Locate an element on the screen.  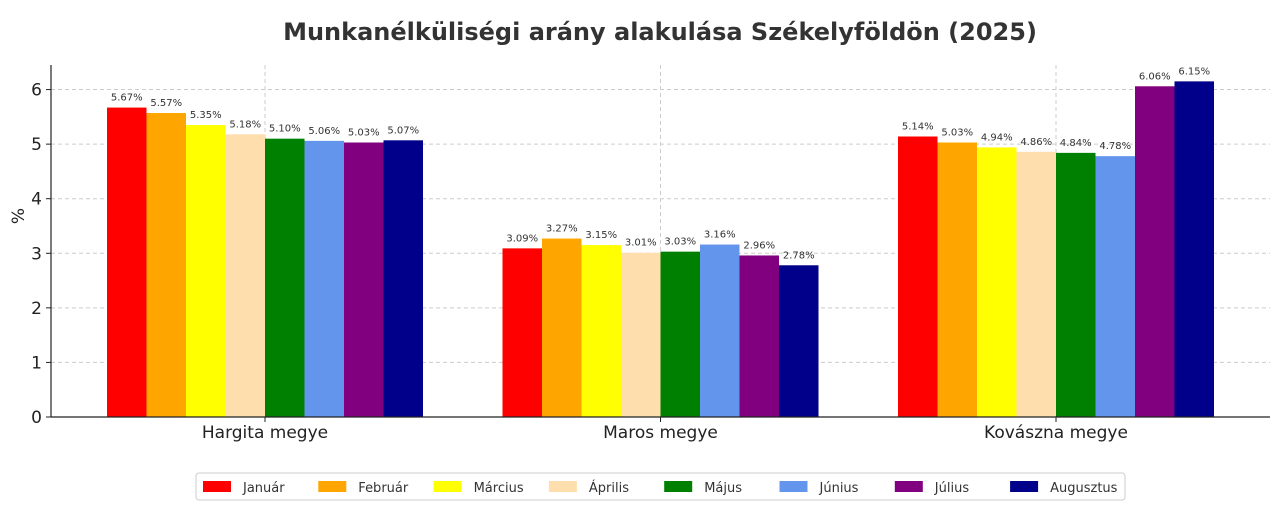
data-label: 5.18% is located at coordinates (245, 124).